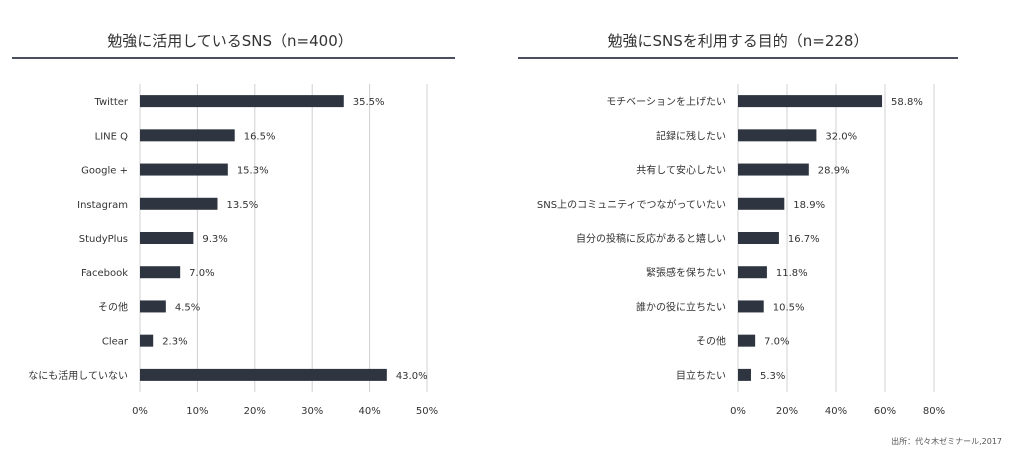  What do you see at coordinates (103, 239) in the screenshot?
I see `category-label: StudyPlus` at bounding box center [103, 239].